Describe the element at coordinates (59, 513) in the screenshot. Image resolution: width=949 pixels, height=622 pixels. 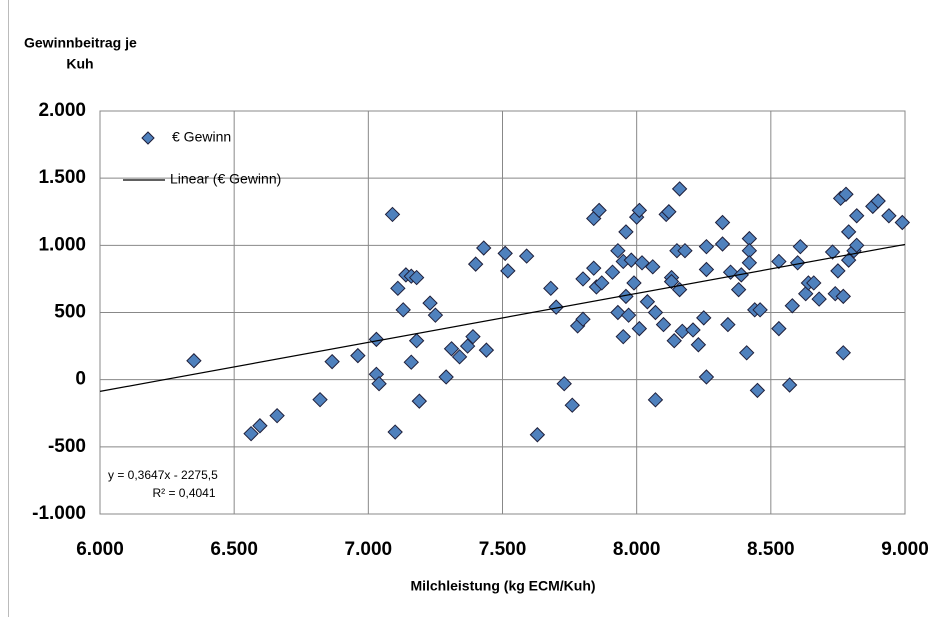
I see `y-tick-label: -1.000` at that location.